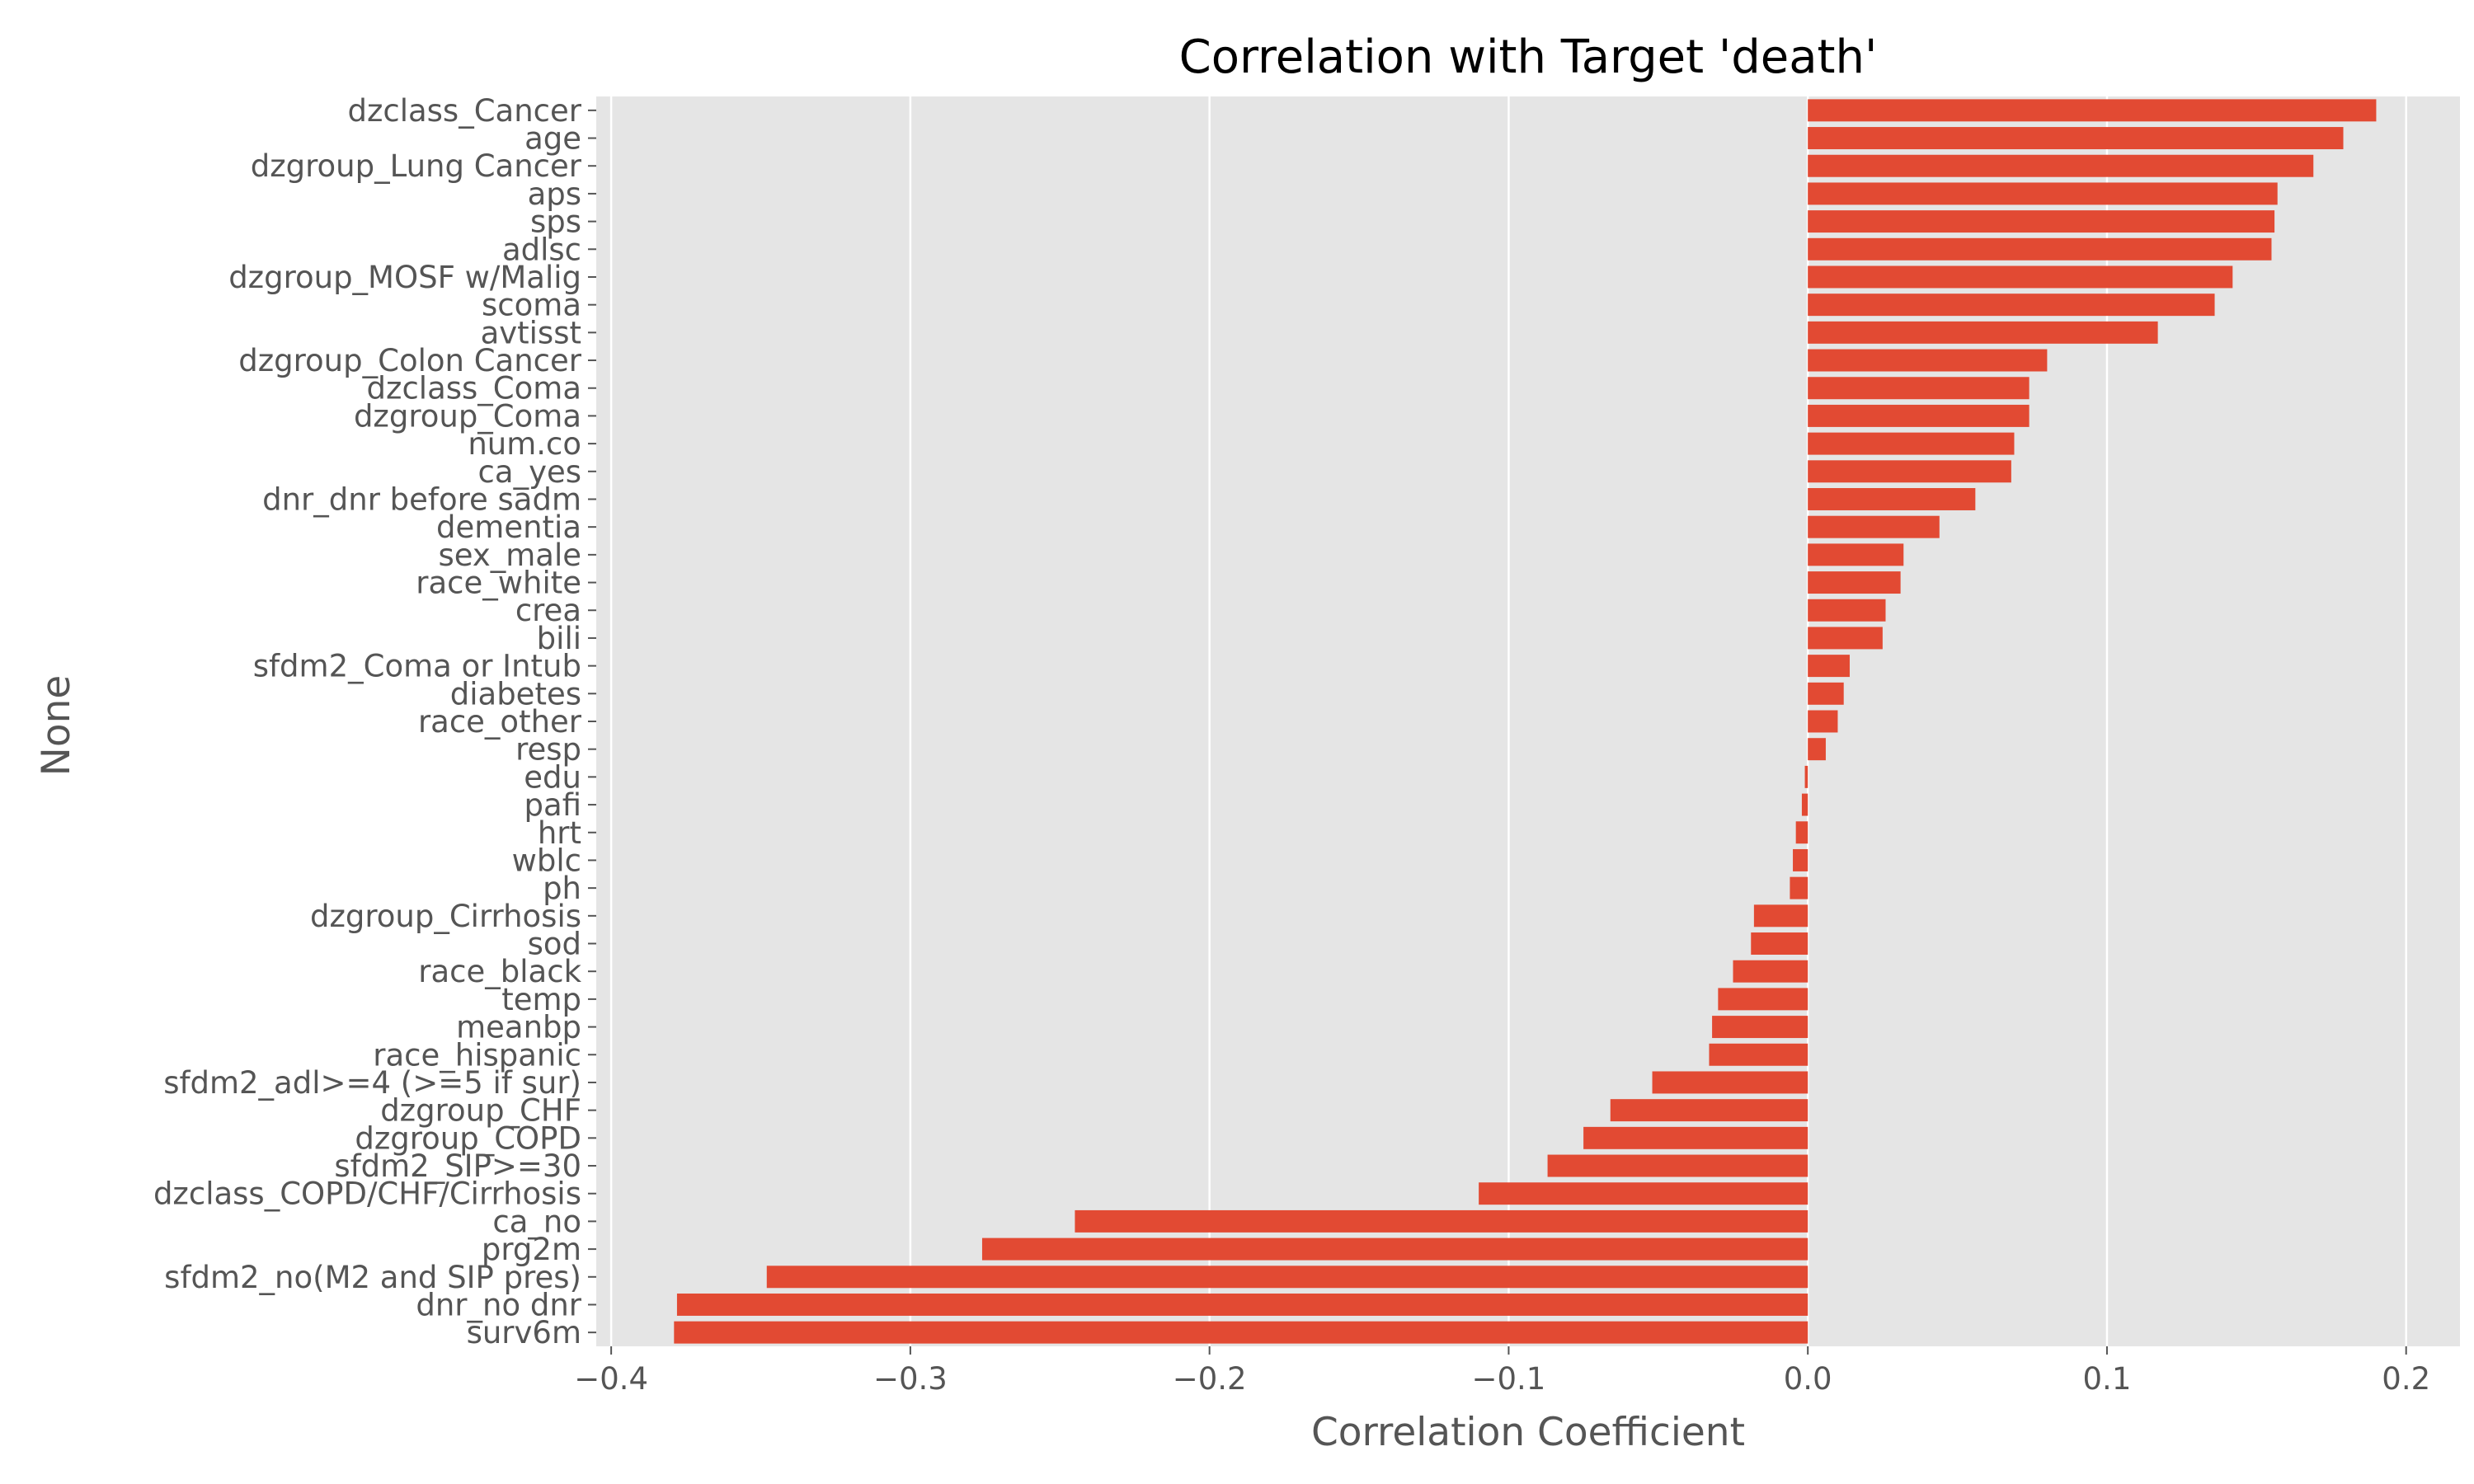 The image size is (2474, 1484). Describe the element at coordinates (498, 583) in the screenshot. I see `y-tick-label: race_white` at that location.